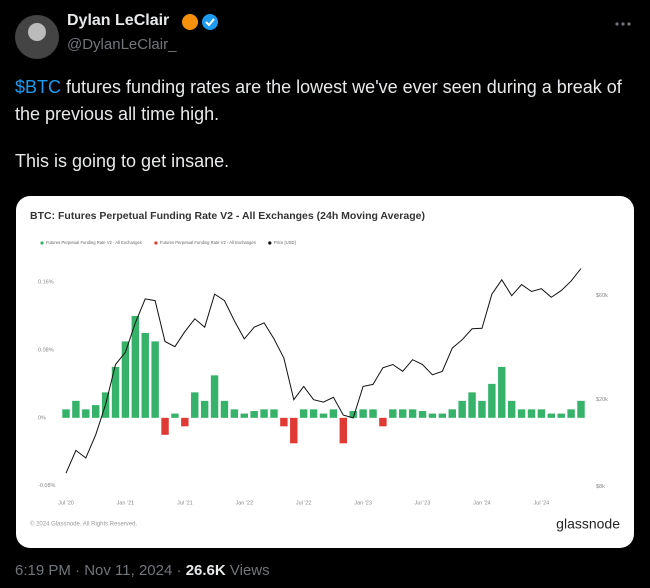 The image size is (650, 588). What do you see at coordinates (42, 418) in the screenshot?
I see `y-tick-label: 0%` at bounding box center [42, 418].